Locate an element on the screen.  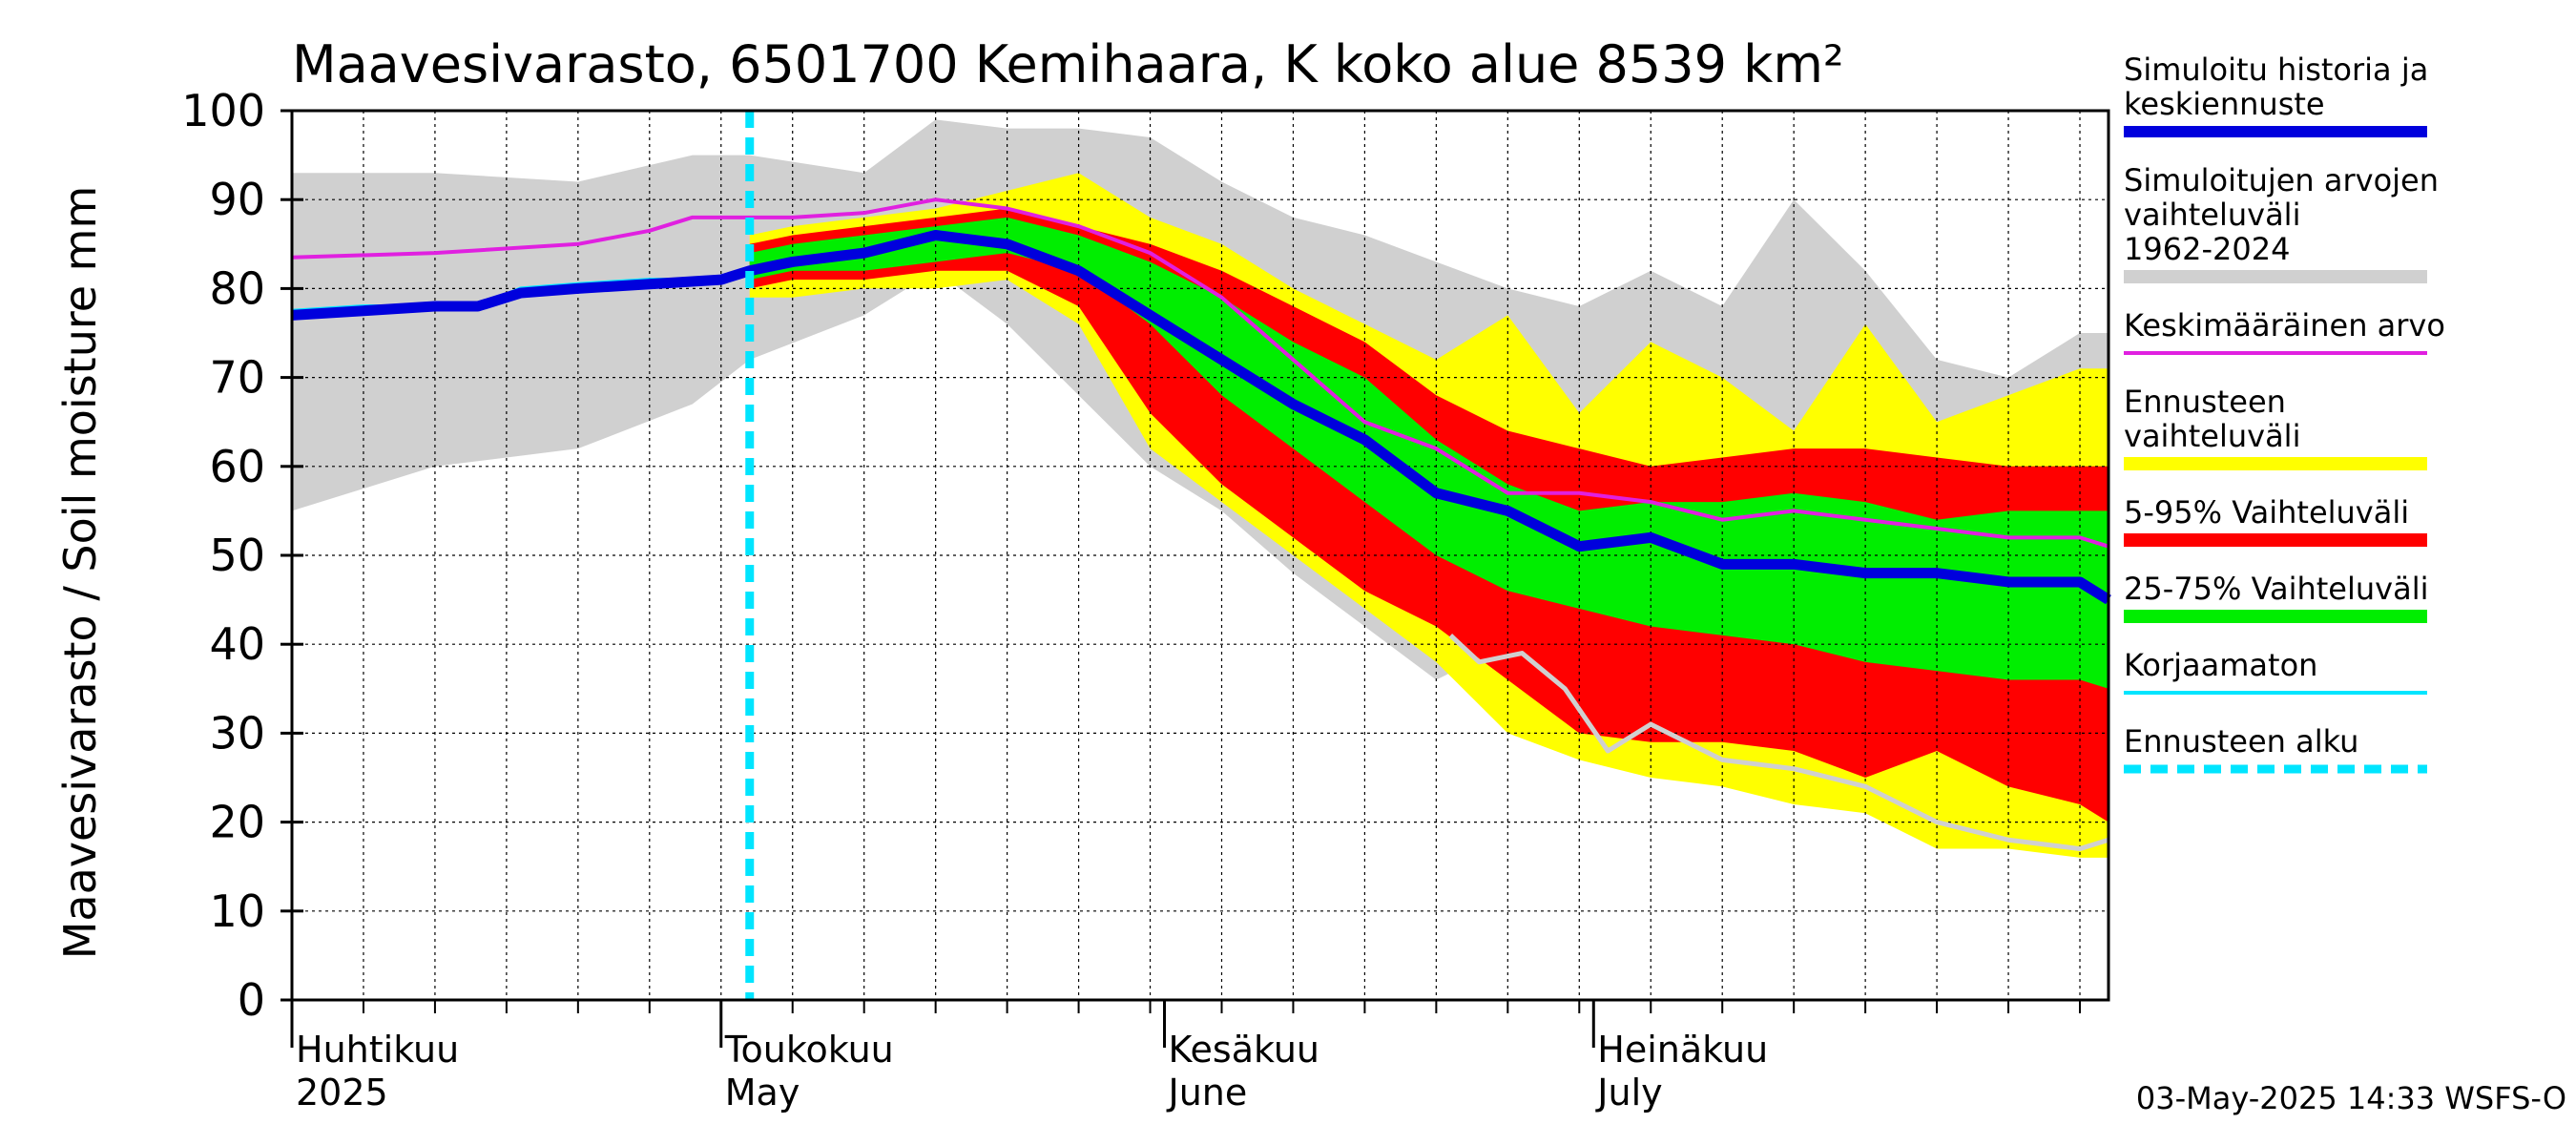
legend-label: Keskimääräinen arvo is located at coordinates (2284, 325).